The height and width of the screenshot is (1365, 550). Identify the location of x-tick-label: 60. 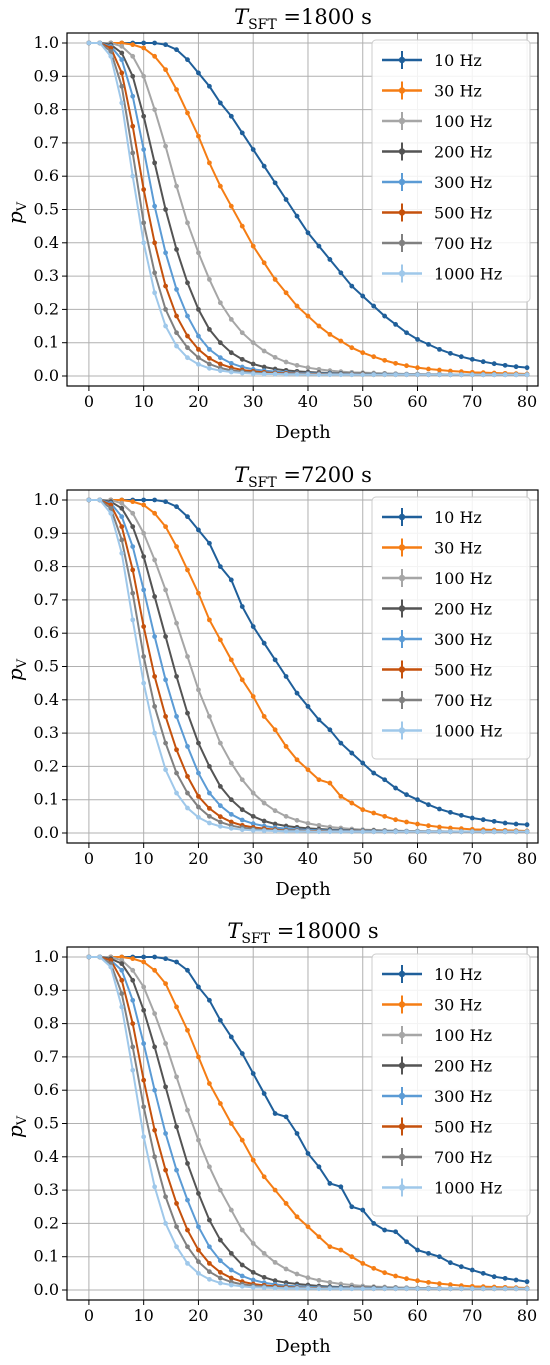
(417, 858).